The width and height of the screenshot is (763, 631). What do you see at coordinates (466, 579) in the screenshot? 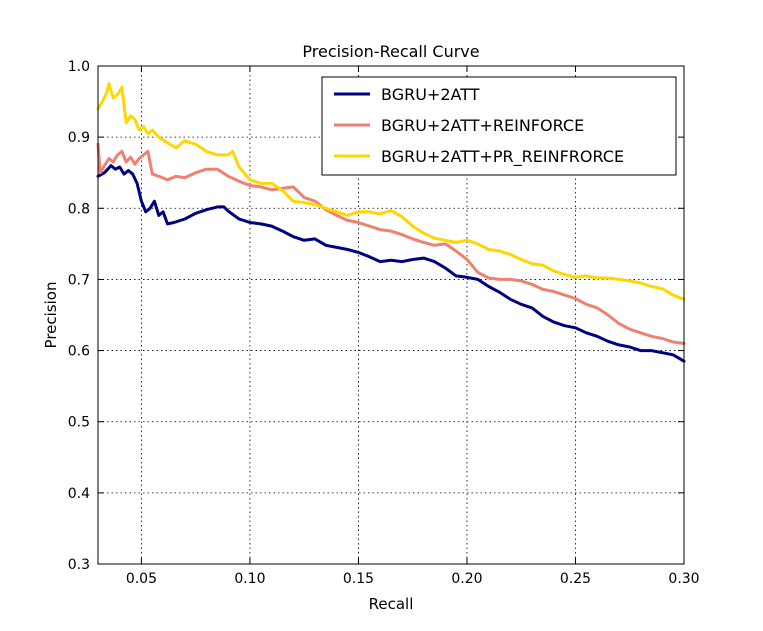
I see `x-tick-label: 0.20` at bounding box center [466, 579].